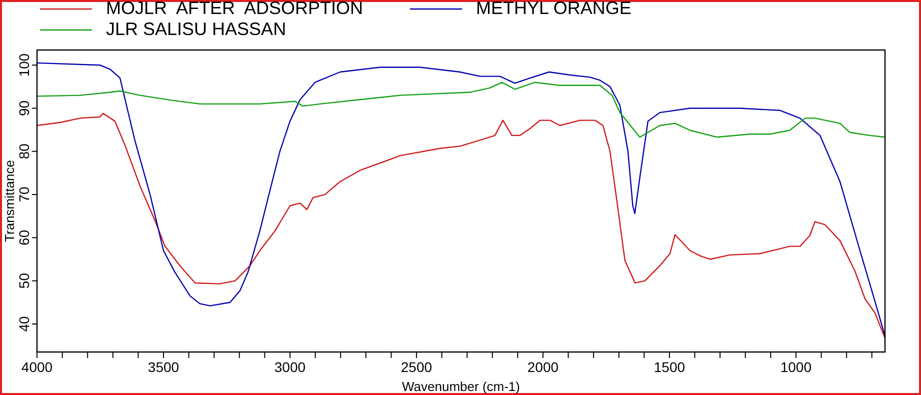 Image resolution: width=921 pixels, height=395 pixels. What do you see at coordinates (670, 367) in the screenshot?
I see `x-tick-label: 1500` at bounding box center [670, 367].